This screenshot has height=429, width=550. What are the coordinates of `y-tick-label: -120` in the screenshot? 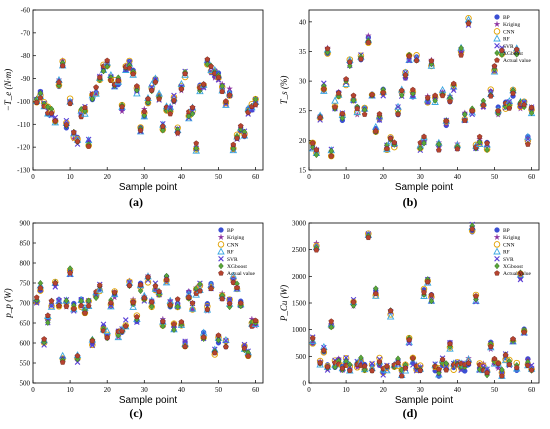 It's located at (23, 148).